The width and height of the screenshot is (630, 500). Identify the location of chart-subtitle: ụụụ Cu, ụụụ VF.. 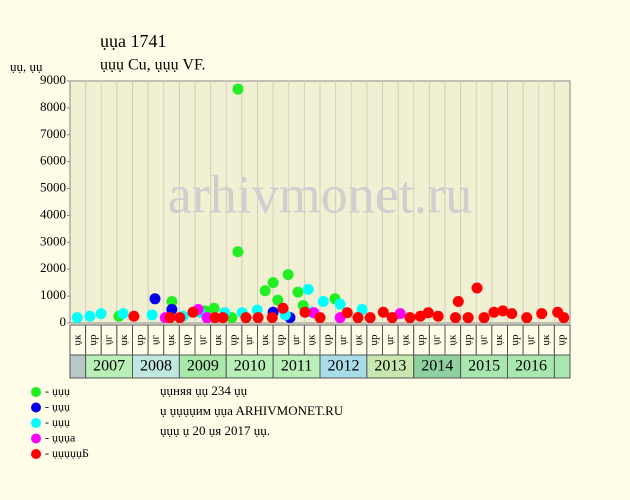
(153, 65).